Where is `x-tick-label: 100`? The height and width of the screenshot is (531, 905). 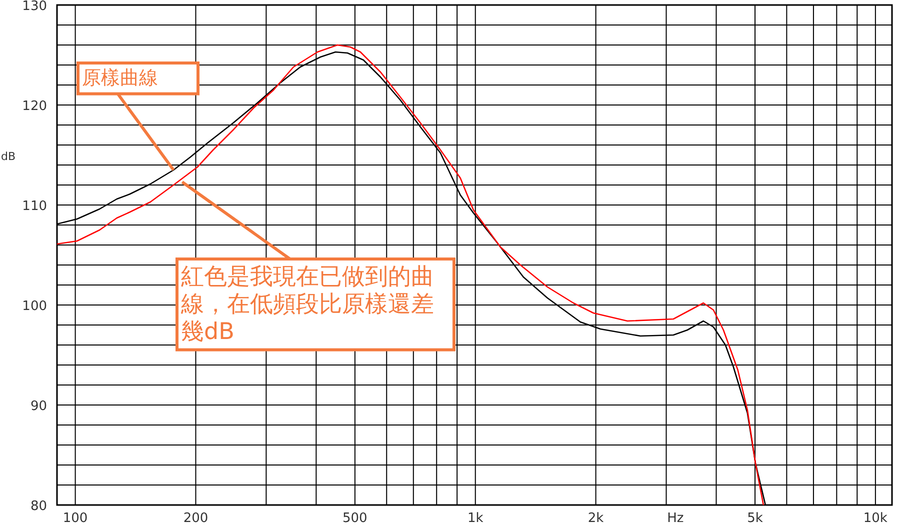
x-tick-label: 100 is located at coordinates (75, 518).